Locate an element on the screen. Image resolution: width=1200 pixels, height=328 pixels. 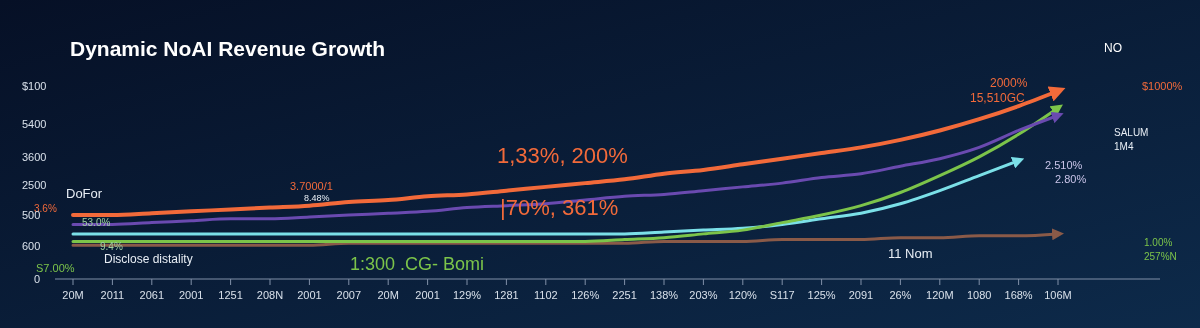
x-tick-label: 126% is located at coordinates (585, 295).